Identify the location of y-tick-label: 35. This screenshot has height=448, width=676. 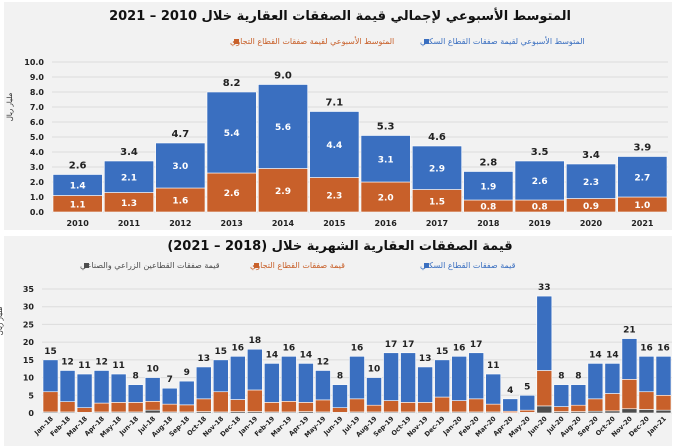
(29, 289).